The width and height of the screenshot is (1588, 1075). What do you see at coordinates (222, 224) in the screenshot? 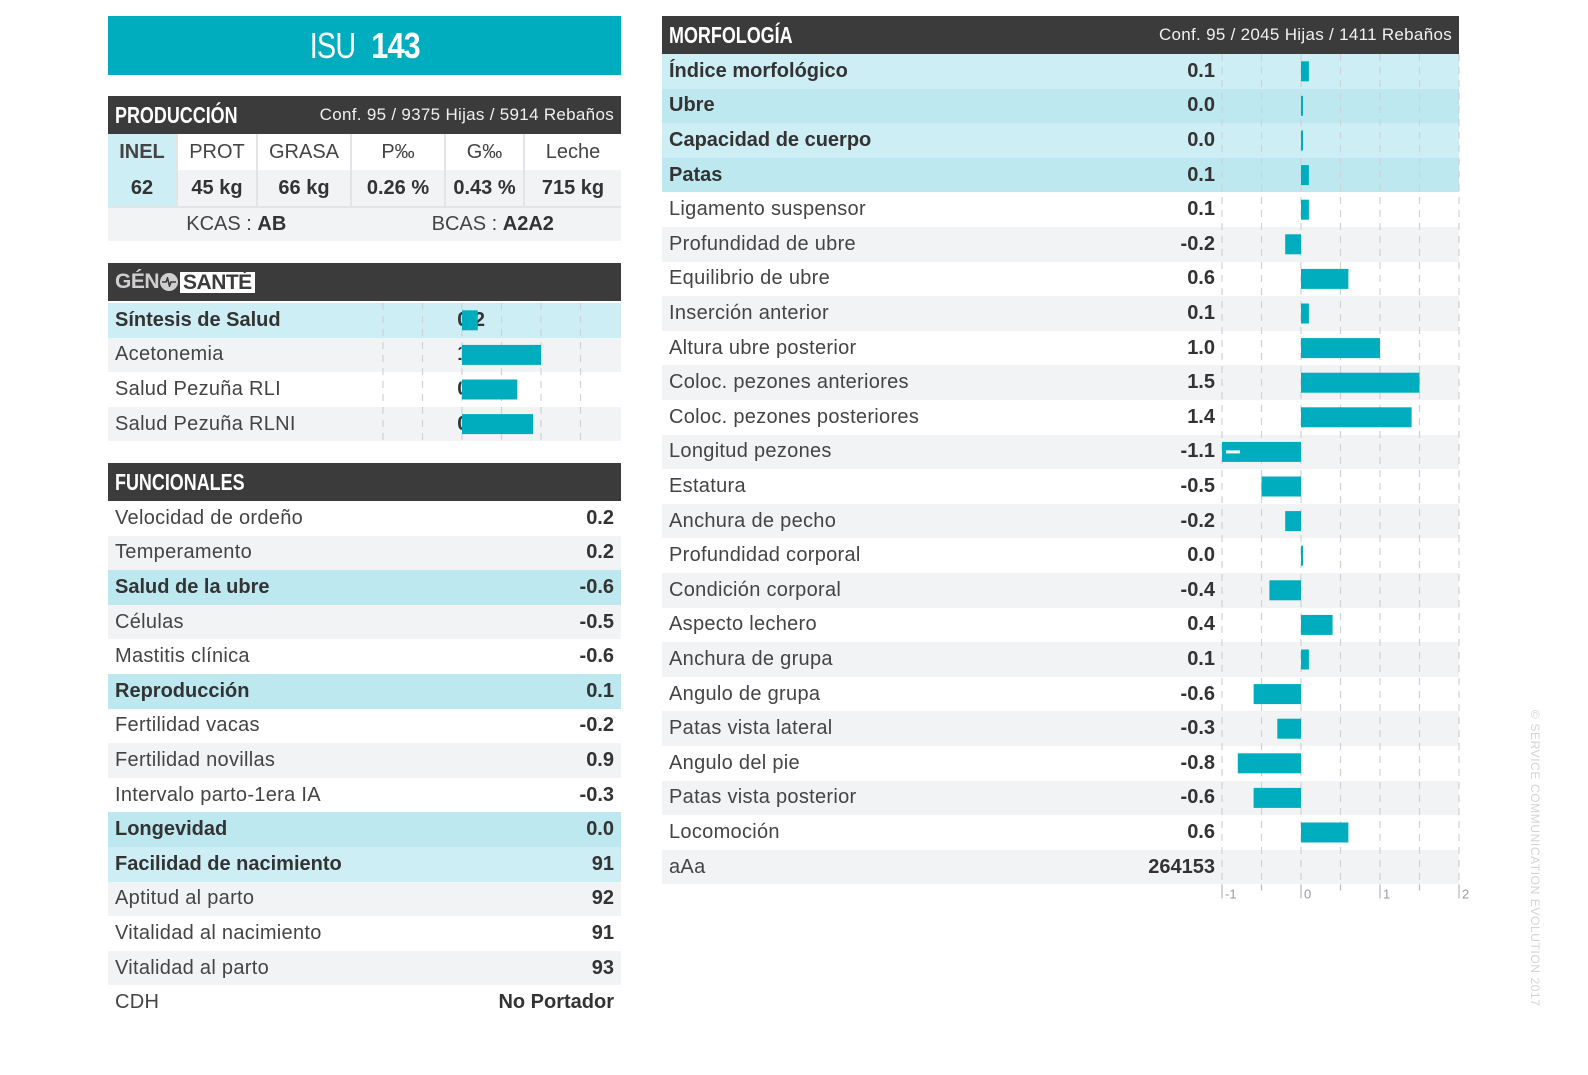
I see `kcas-label: KCAS :` at bounding box center [222, 224].